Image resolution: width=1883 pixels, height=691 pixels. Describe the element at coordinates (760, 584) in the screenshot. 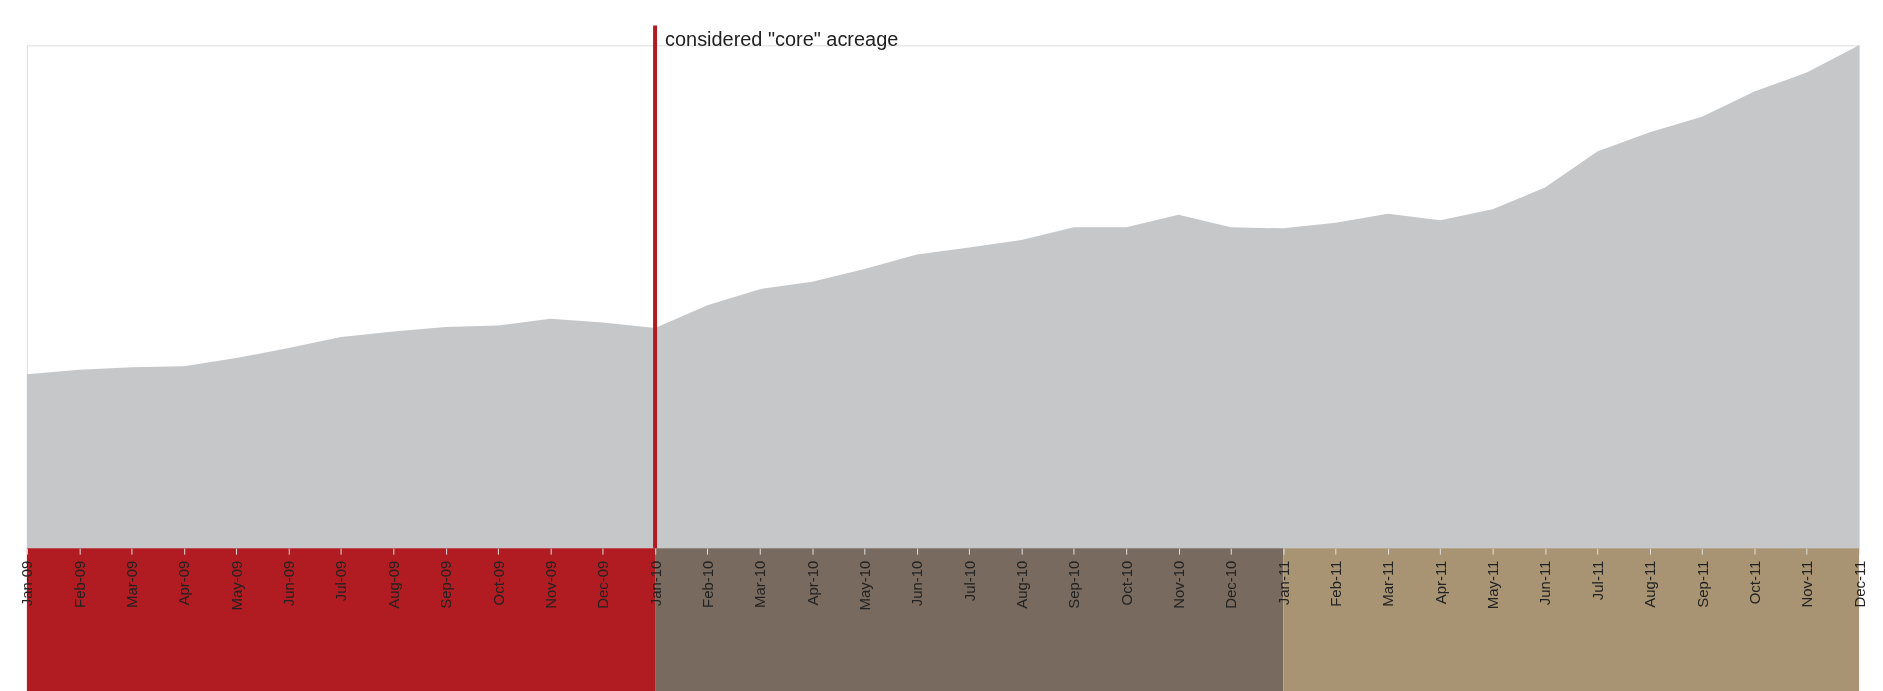

I see `x-tick-label: Mar-10` at that location.